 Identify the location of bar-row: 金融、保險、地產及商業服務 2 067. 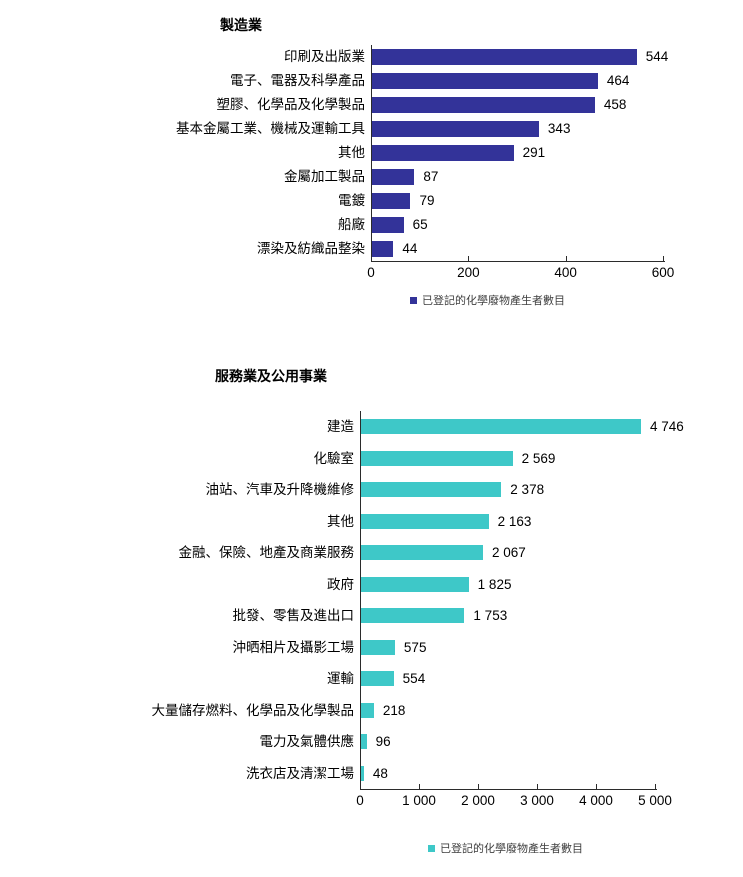
(418, 553).